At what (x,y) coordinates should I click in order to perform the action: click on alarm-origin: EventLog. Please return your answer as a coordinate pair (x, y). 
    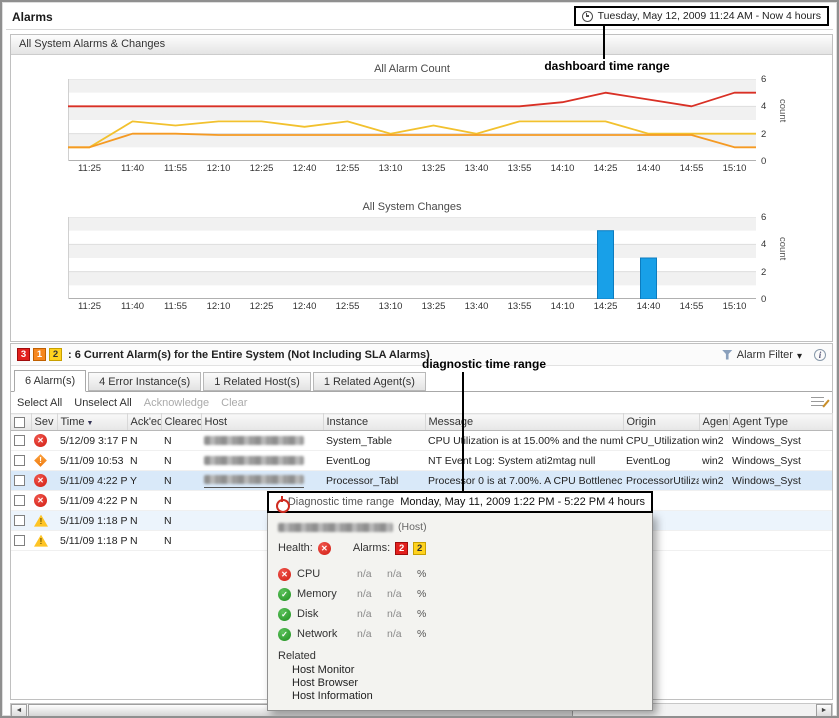
    Looking at the image, I should click on (661, 460).